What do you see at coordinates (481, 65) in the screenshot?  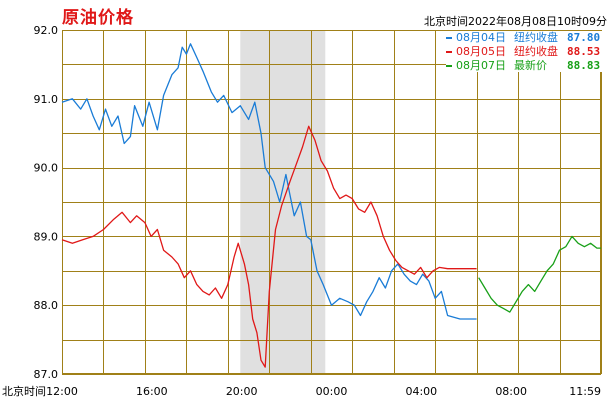 I see `legend-date: 08月07日` at bounding box center [481, 65].